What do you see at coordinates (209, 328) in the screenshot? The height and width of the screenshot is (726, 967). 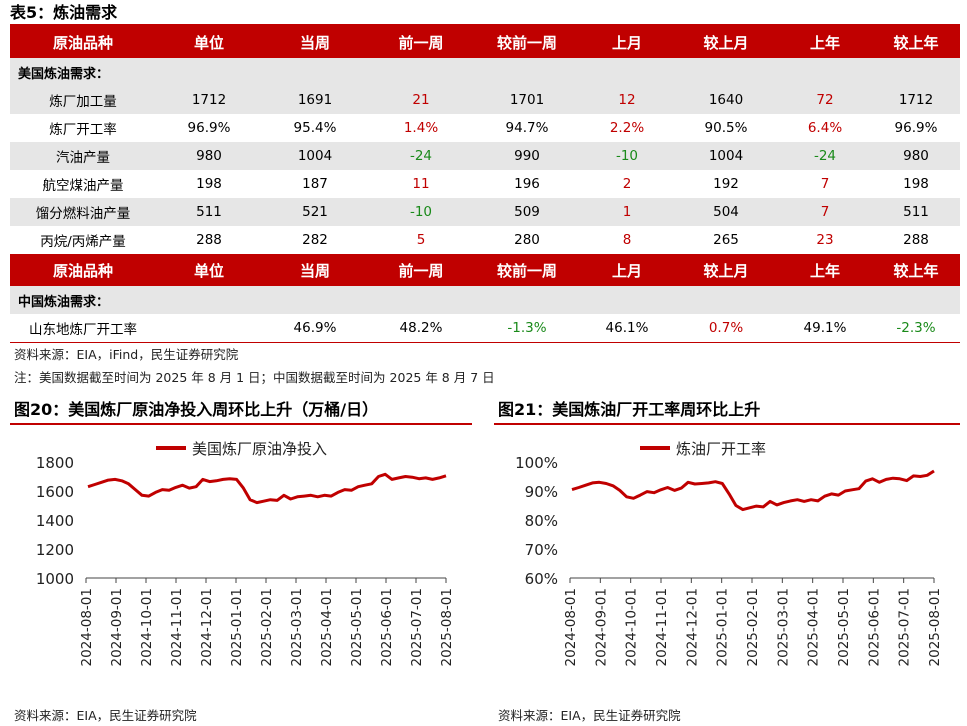 I see `cell-unit` at bounding box center [209, 328].